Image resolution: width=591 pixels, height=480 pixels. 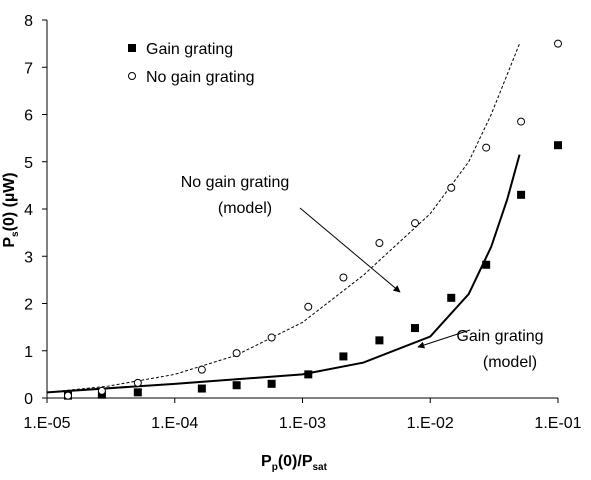 What do you see at coordinates (9, 201) in the screenshot?
I see `y-title-part: (0) (µW)` at bounding box center [9, 201].